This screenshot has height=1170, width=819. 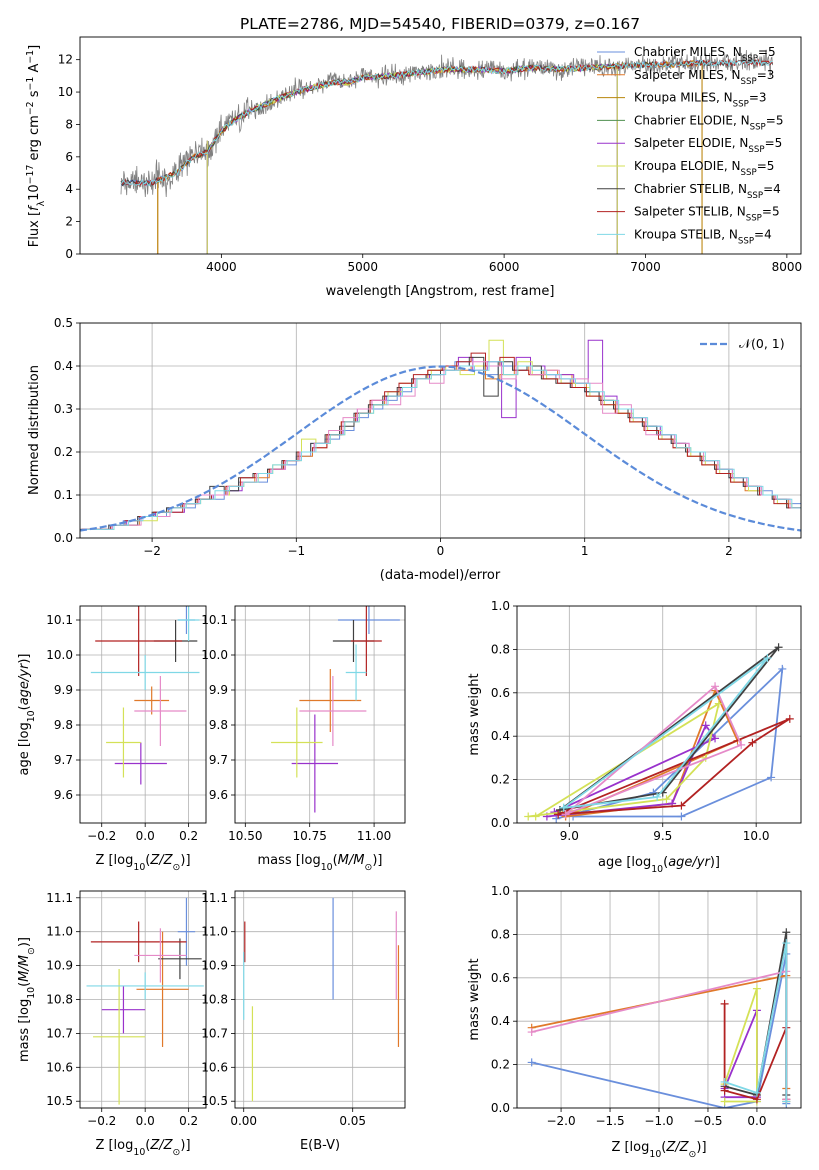 What do you see at coordinates (69, 157) in the screenshot?
I see `y-tick-label: 6` at bounding box center [69, 157].